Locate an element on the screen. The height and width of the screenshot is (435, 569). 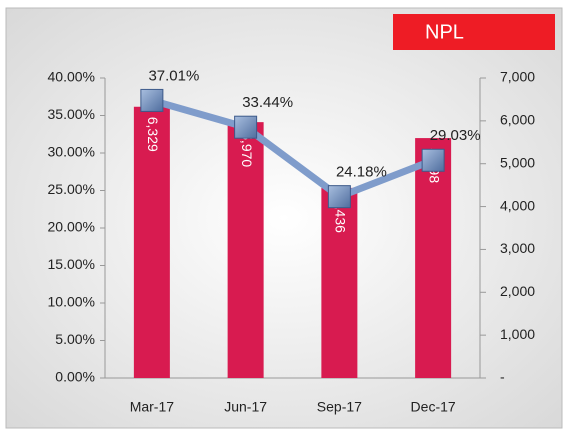
y2-tick-label: 6,000 is located at coordinates (517, 120).